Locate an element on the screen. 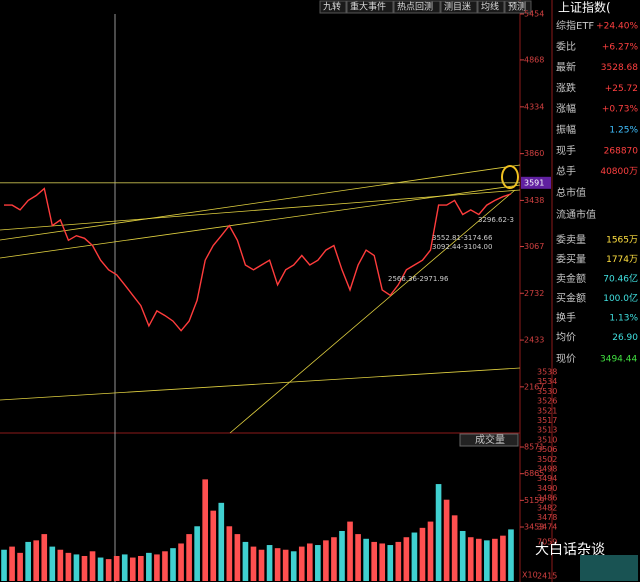  y-tick-label: 2732 is located at coordinates (534, 293).